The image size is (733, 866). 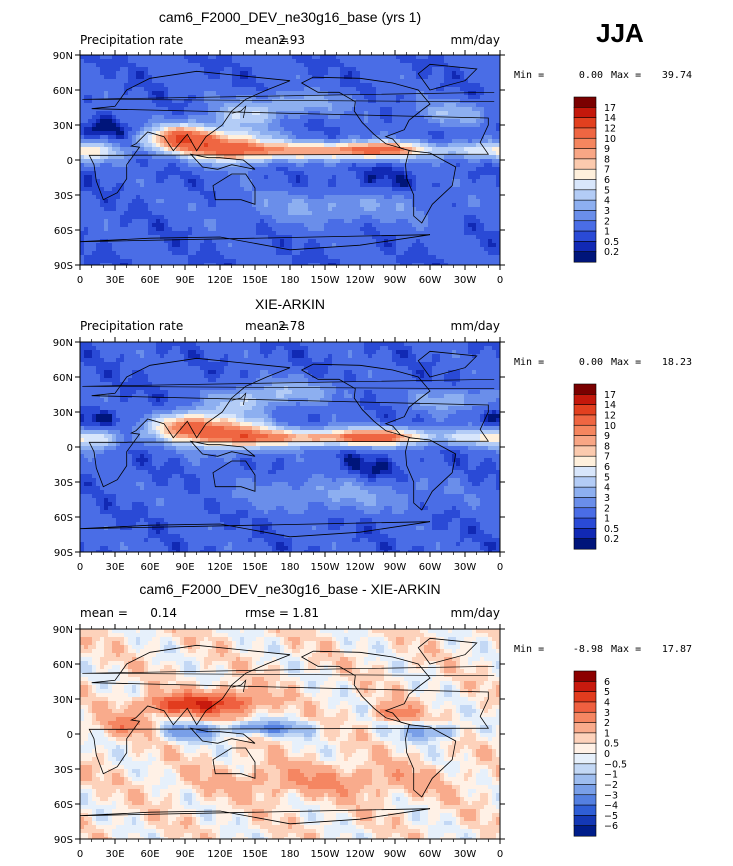 I want to click on colorbar-label: 10, so click(x=610, y=139).